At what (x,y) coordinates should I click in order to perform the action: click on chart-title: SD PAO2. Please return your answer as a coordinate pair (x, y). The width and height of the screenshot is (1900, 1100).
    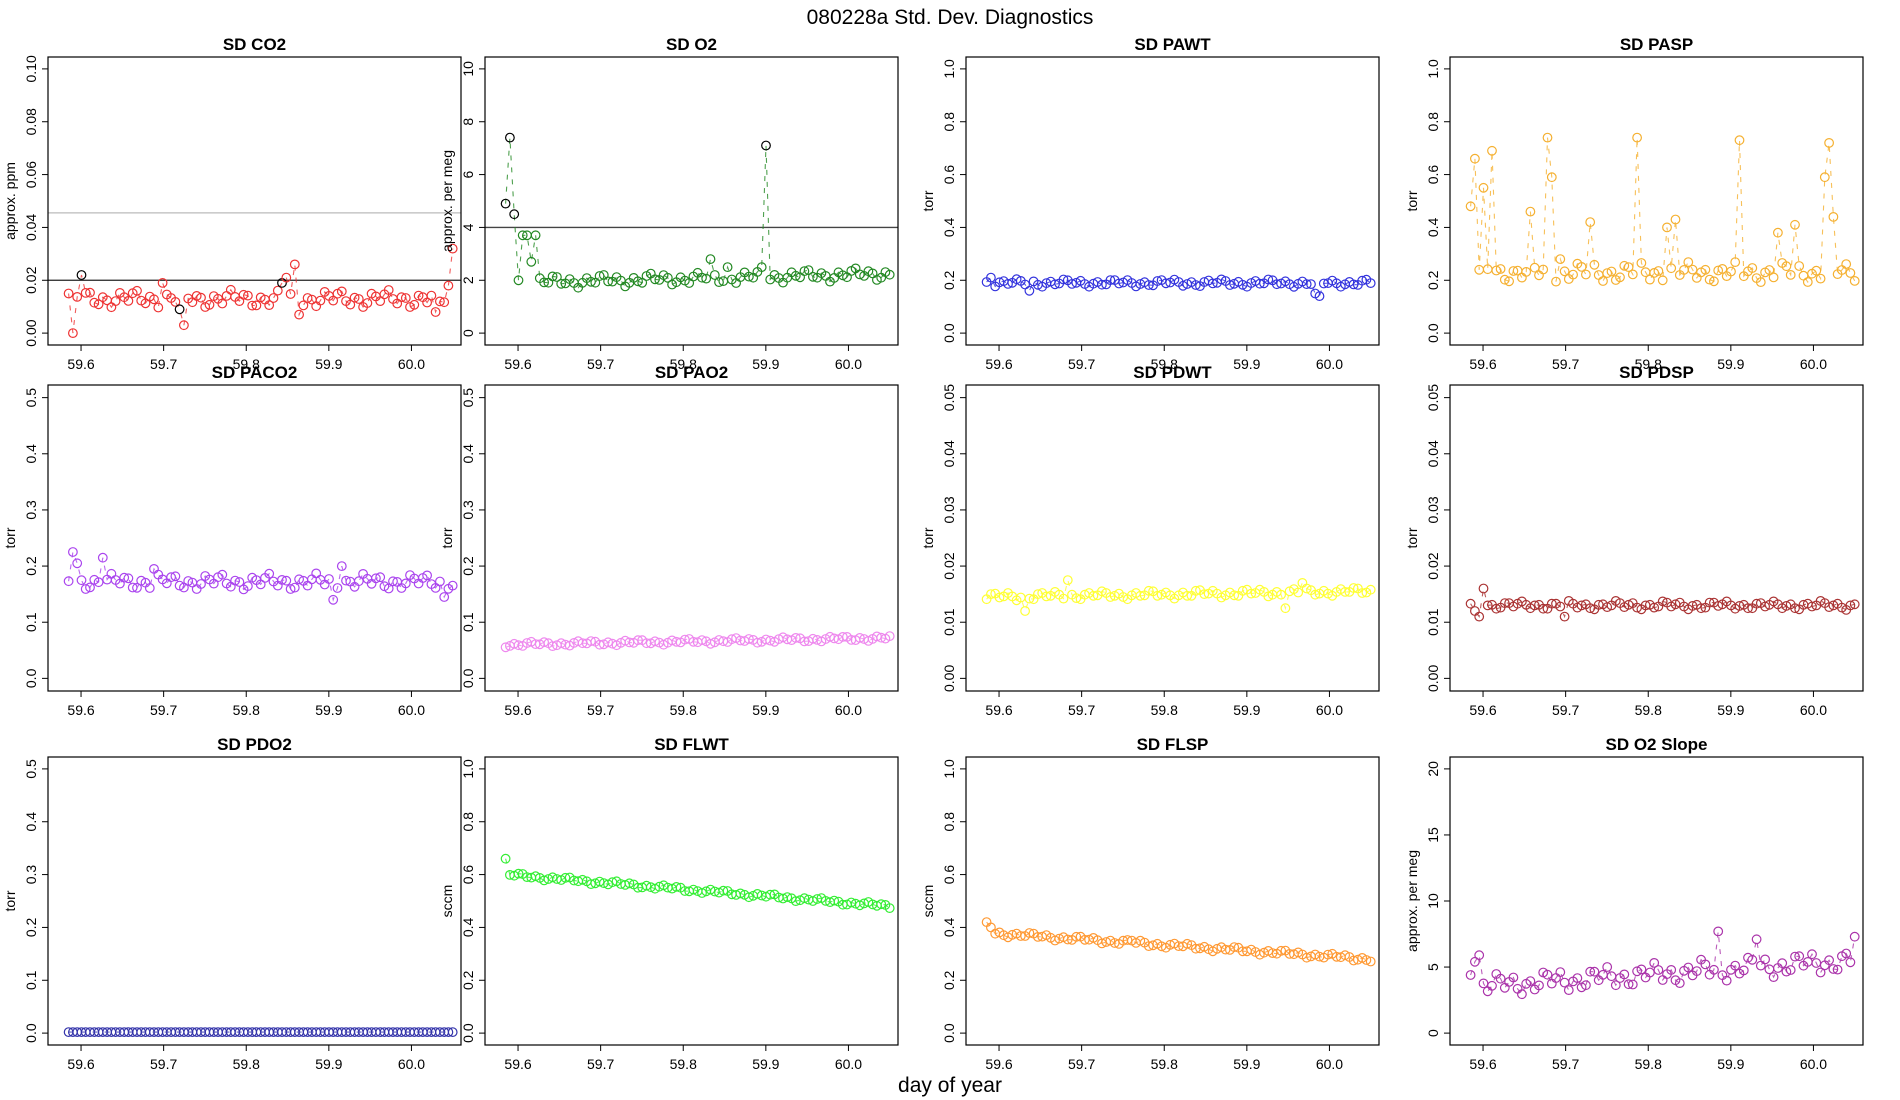
    Looking at the image, I should click on (691, 372).